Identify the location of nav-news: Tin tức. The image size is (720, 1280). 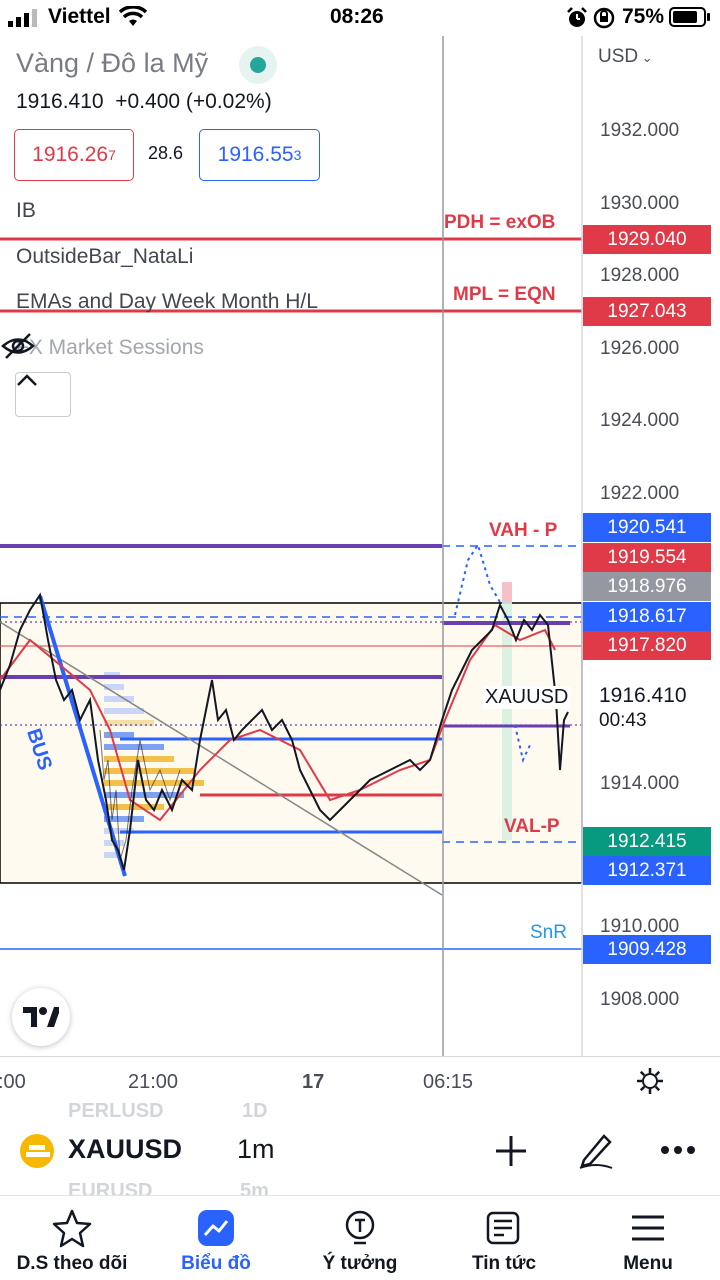
(504, 1238).